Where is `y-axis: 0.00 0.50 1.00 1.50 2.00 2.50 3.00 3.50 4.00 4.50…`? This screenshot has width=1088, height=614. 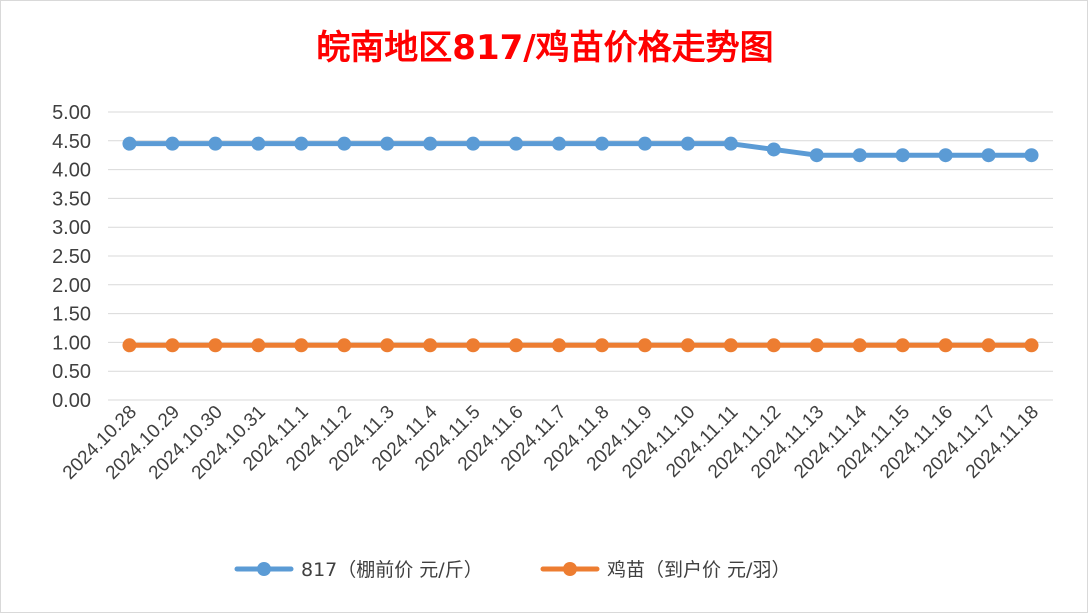
y-axis: 0.00 0.50 1.00 1.50 2.00 2.50 3.00 3.50 4.00 4.50… is located at coordinates (71, 257).